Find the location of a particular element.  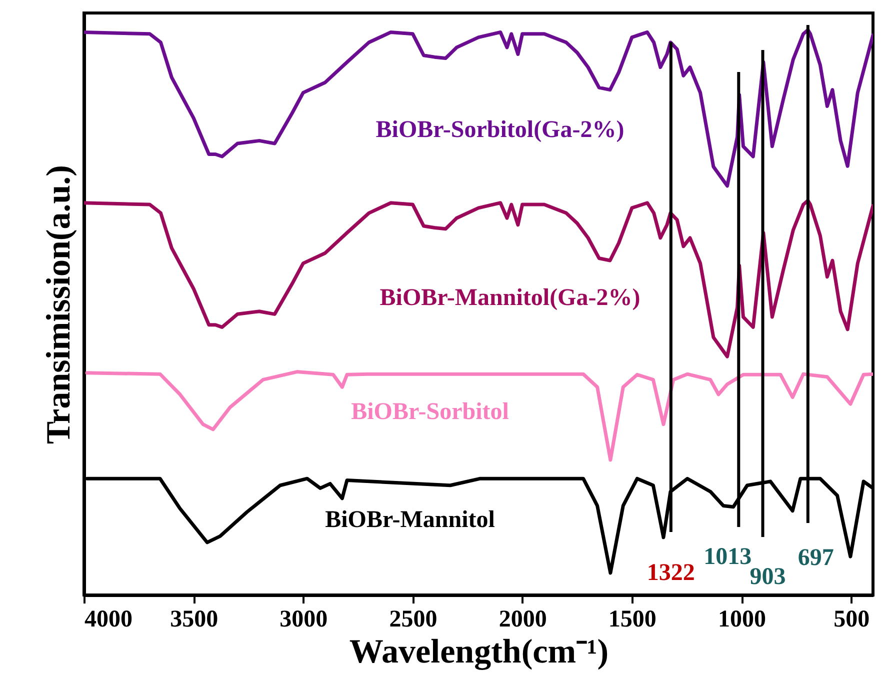

series-label: BiOBr-Mannitol is located at coordinates (410, 520).